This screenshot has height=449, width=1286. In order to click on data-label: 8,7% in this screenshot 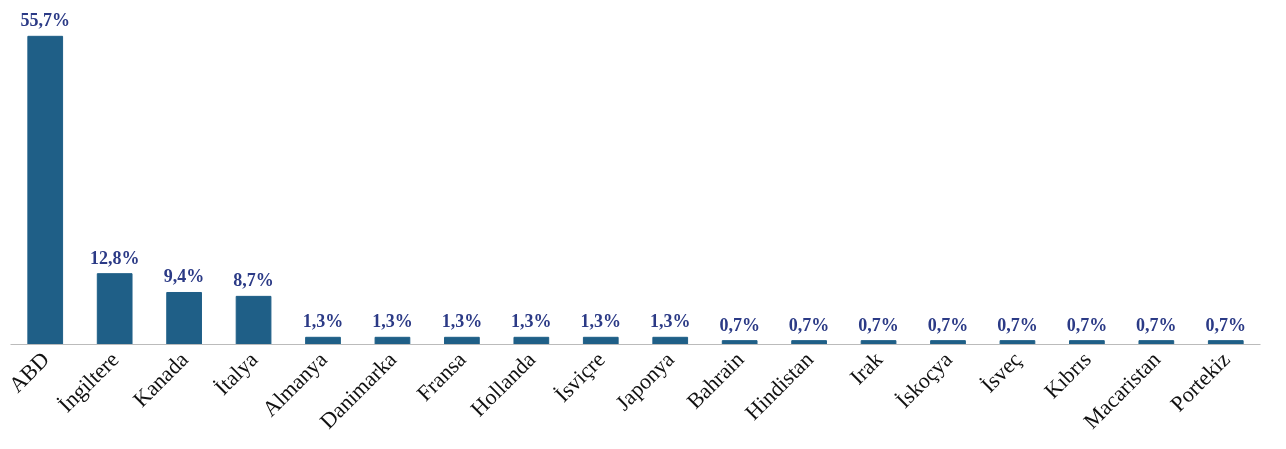, I will do `click(253, 280)`.